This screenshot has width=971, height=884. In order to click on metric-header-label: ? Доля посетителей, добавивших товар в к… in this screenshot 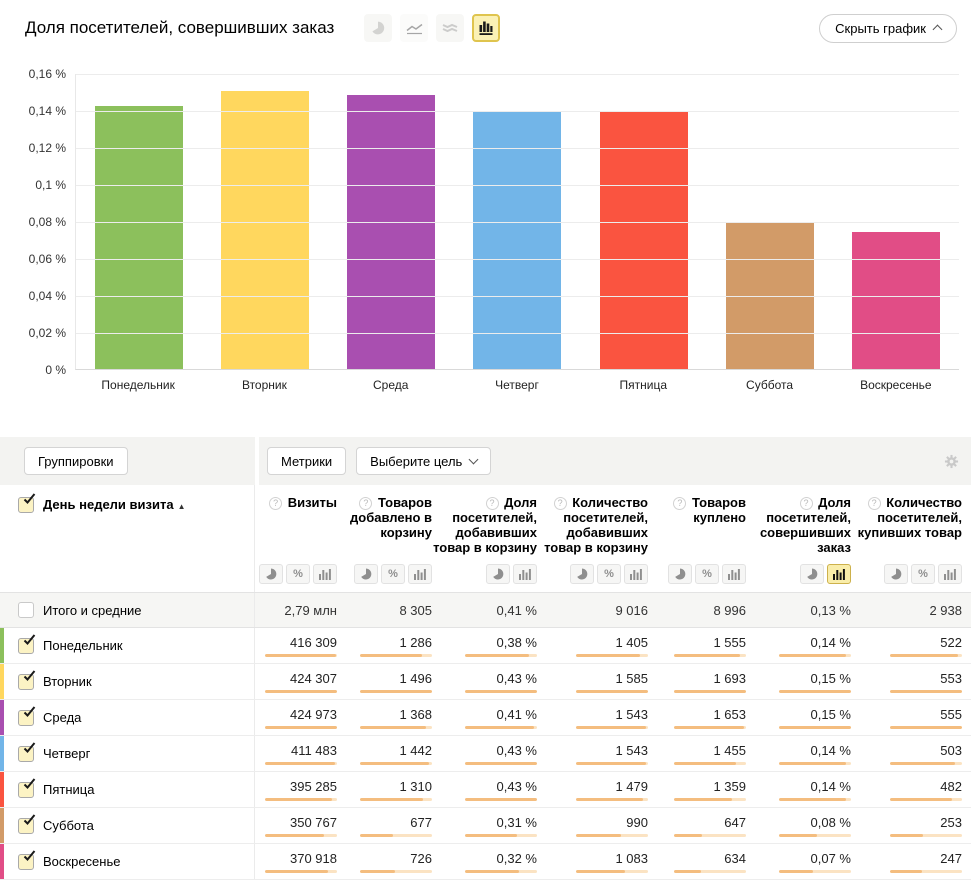, I will do `click(485, 525)`.